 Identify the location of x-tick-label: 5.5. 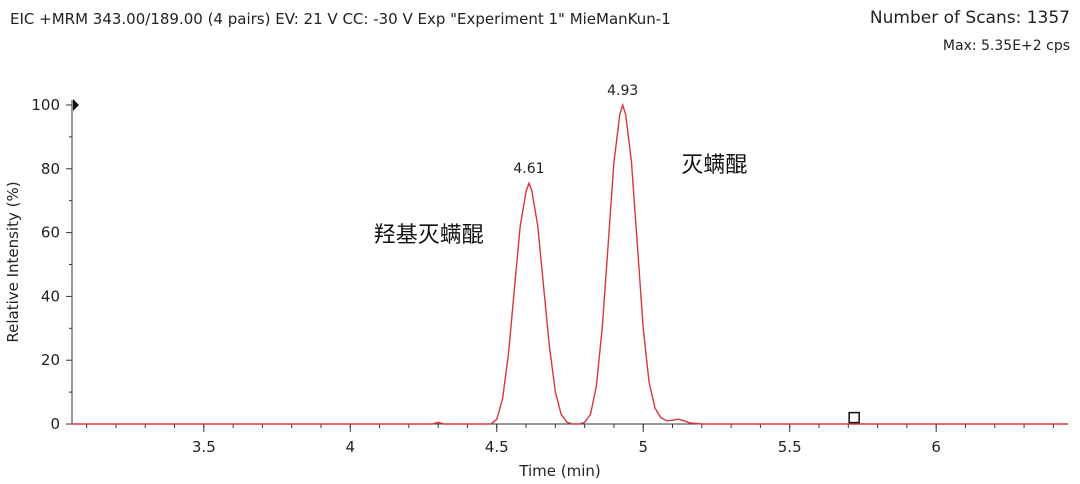
(790, 447).